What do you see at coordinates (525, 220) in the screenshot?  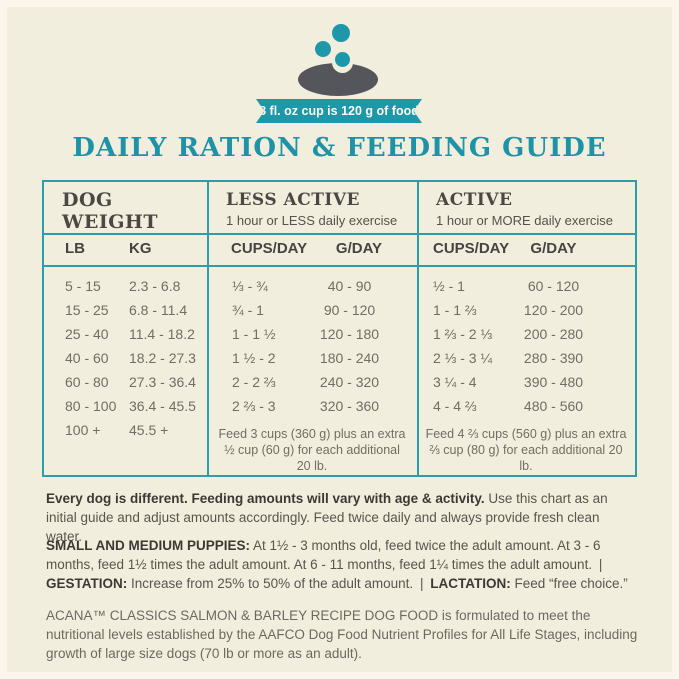 I see `active-subtitle: 1 hour or MORE daily exercise` at bounding box center [525, 220].